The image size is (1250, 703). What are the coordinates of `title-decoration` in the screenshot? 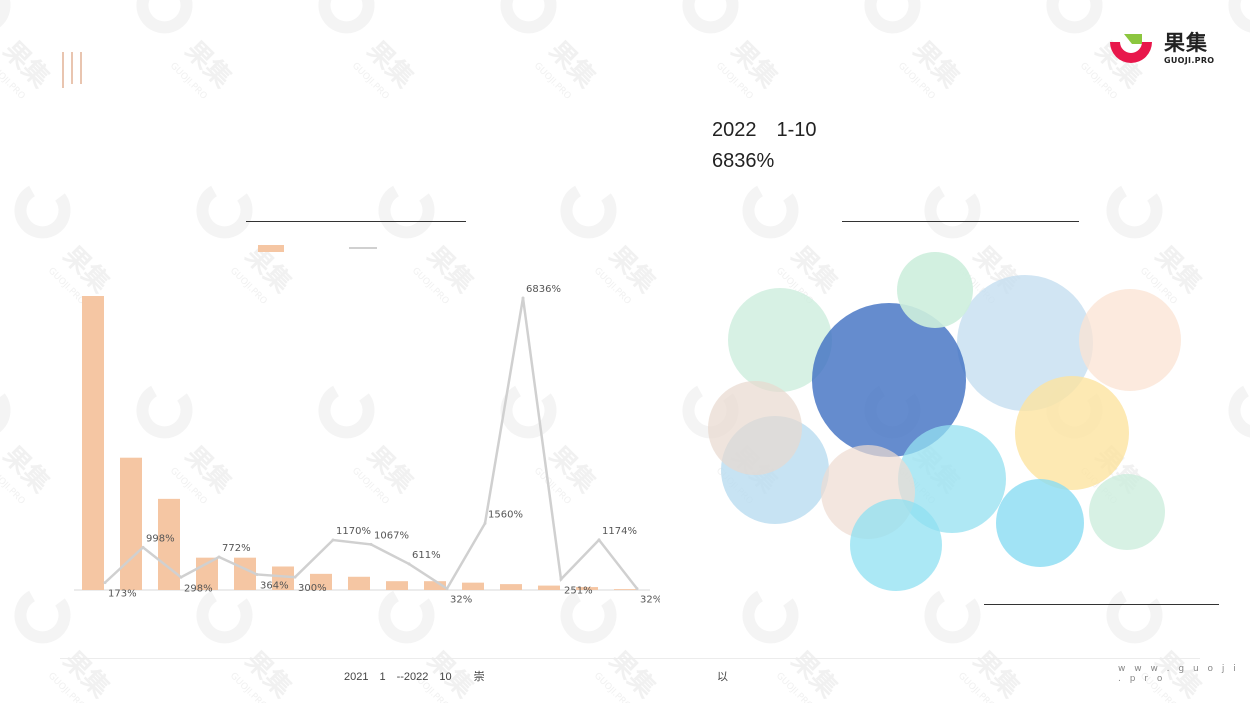 It's located at (72, 70).